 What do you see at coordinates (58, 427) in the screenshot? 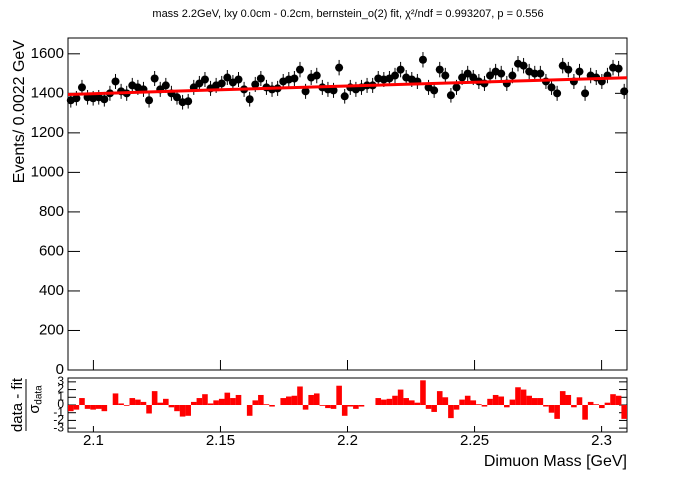
I see `y-tick-label: -3` at bounding box center [58, 427].